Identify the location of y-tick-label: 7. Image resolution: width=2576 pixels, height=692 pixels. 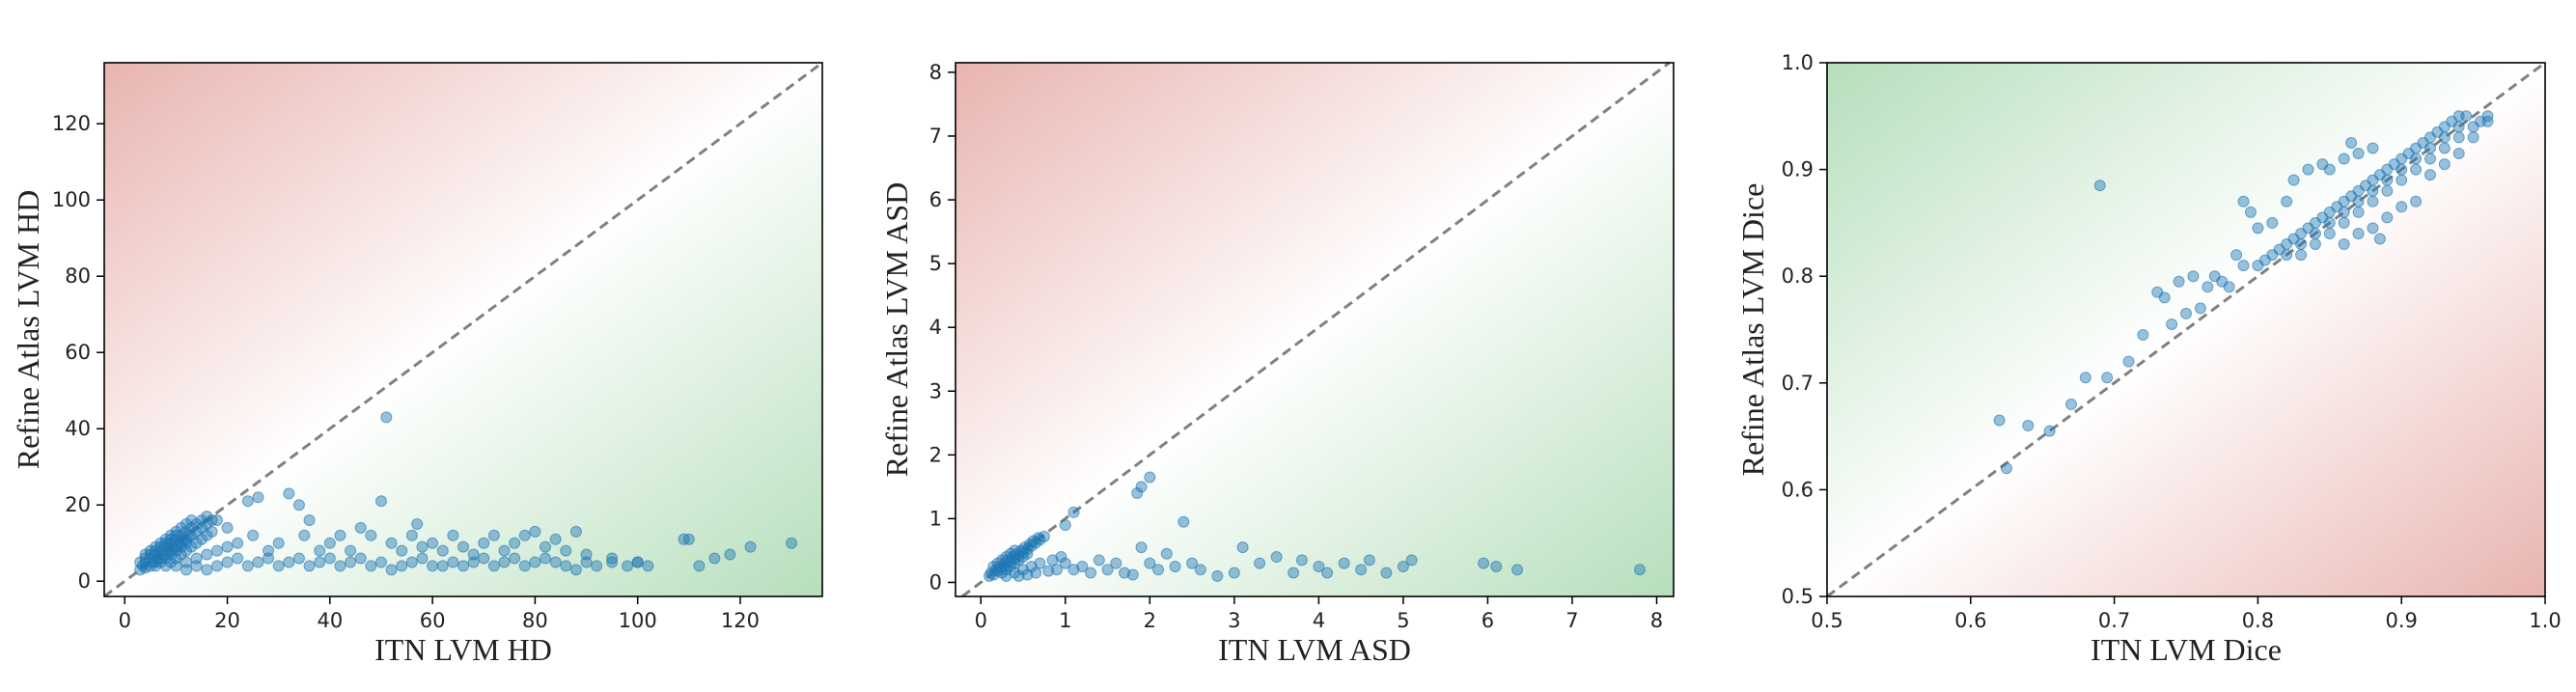
(935, 136).